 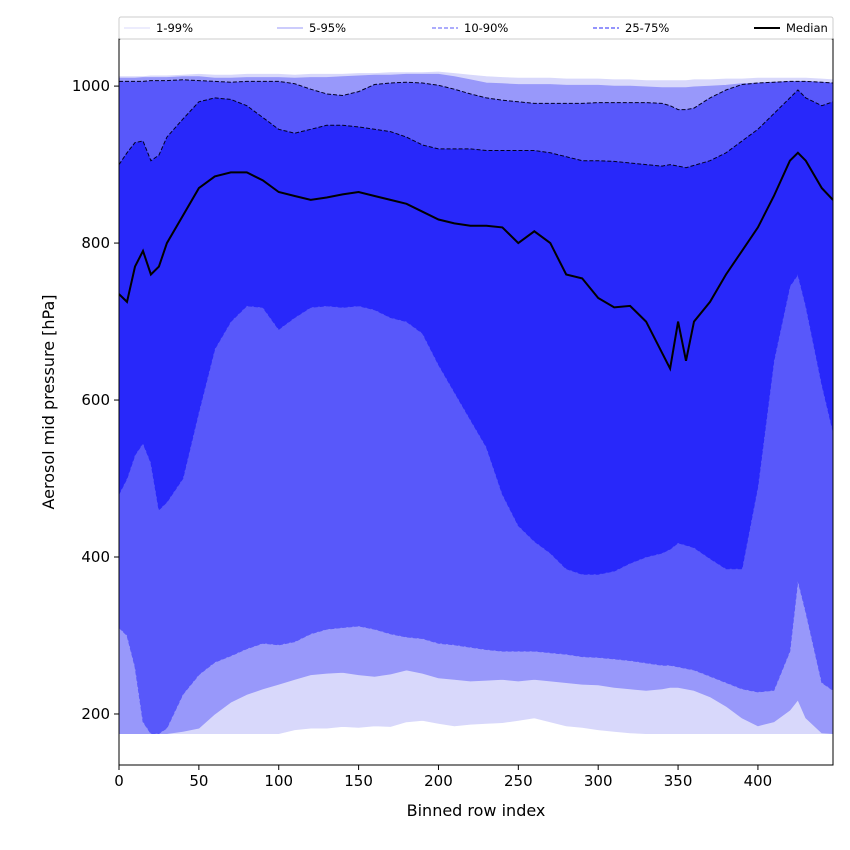 What do you see at coordinates (476, 701) in the screenshot?
I see `band-5-95--lower-edge` at bounding box center [476, 701].